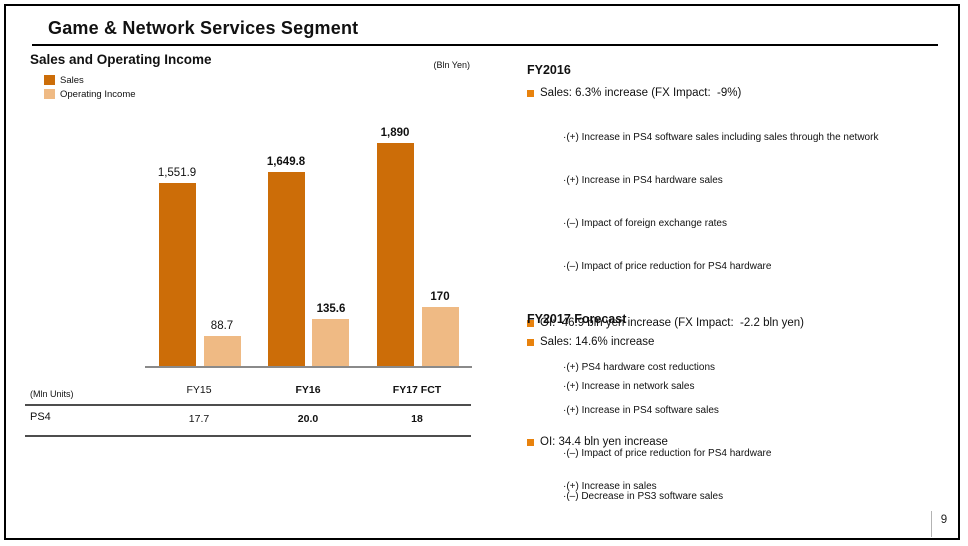  I want to click on page-number: 9, so click(944, 520).